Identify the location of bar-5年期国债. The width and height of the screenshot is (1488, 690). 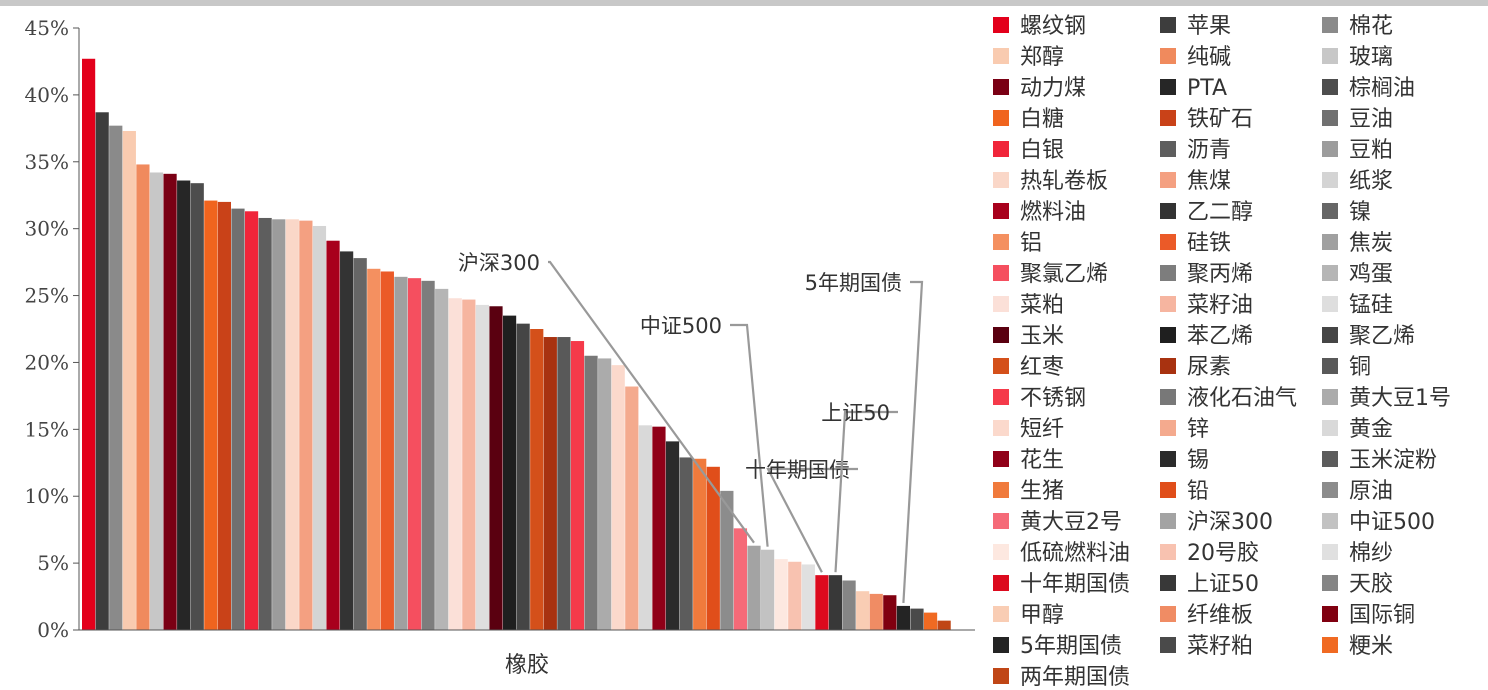
(903, 617).